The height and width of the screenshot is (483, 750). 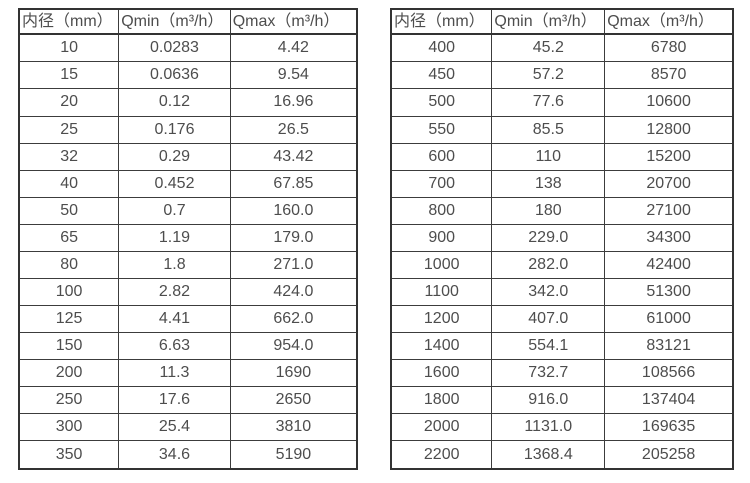 I want to click on table-row: 40 0.452 67.85, so click(x=188, y=183).